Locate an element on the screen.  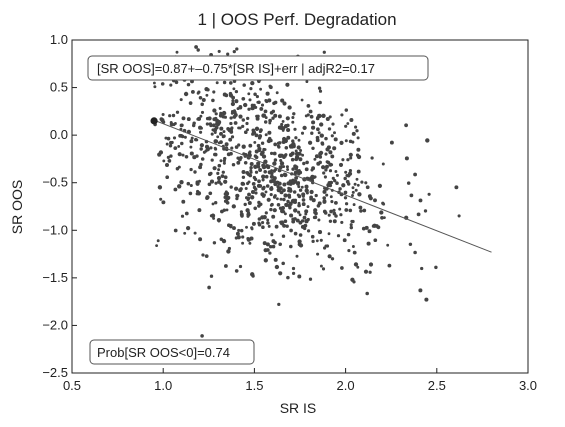
y-tick-label: −2.0 is located at coordinates (55, 324).